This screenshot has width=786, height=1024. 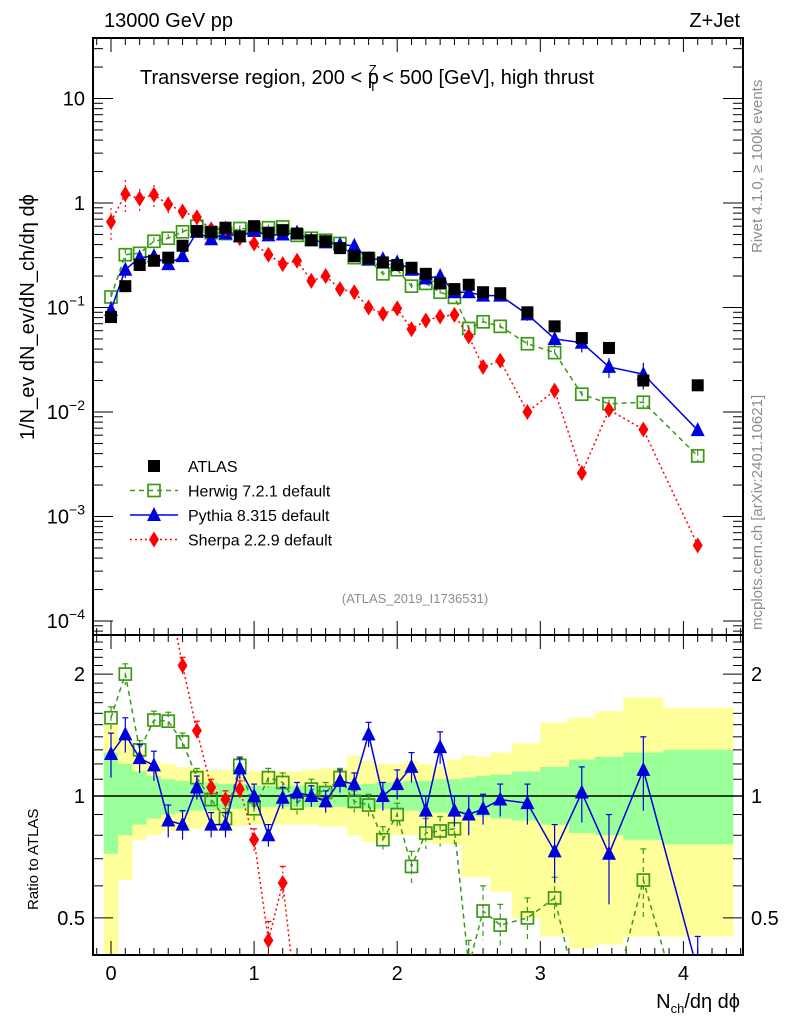 What do you see at coordinates (66, 515) in the screenshot?
I see `y-tick-label: 10⁻³` at bounding box center [66, 515].